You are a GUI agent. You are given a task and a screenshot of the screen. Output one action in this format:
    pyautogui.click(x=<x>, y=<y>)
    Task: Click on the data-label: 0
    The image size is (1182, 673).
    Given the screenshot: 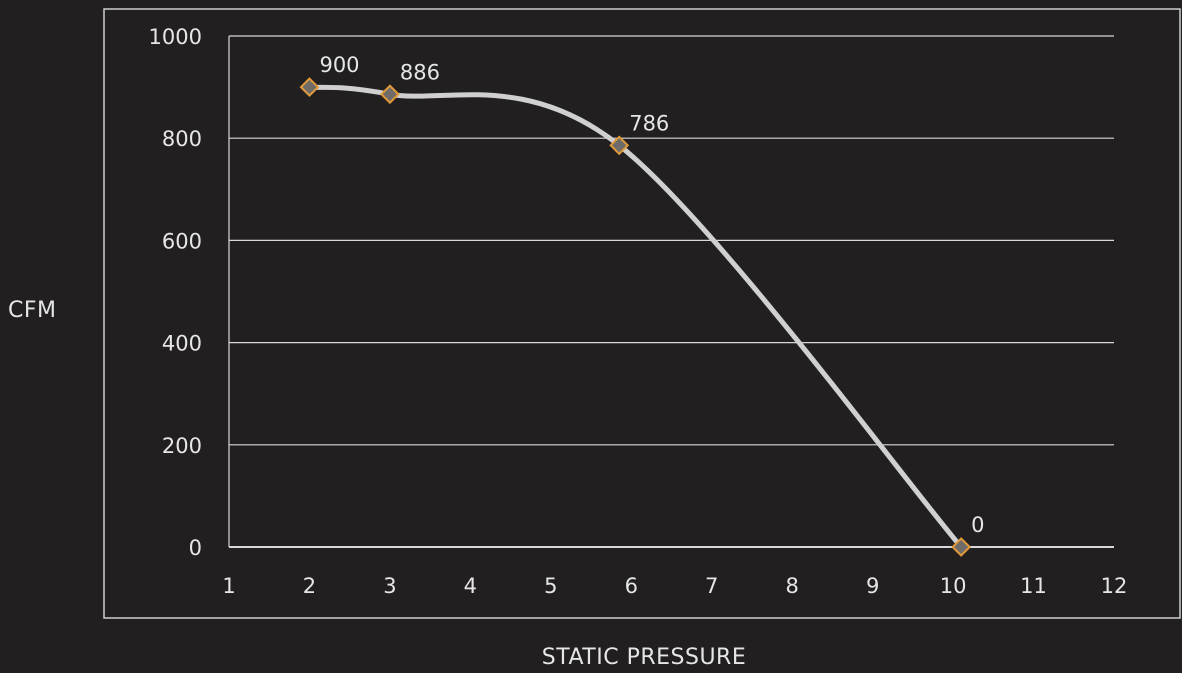 What is the action you would take?
    pyautogui.click(x=977, y=525)
    